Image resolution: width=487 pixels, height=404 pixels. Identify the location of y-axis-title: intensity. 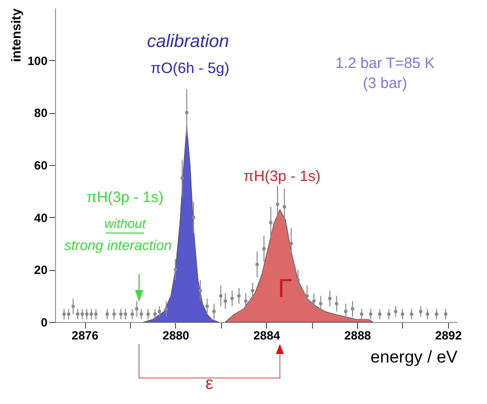
(16, 35).